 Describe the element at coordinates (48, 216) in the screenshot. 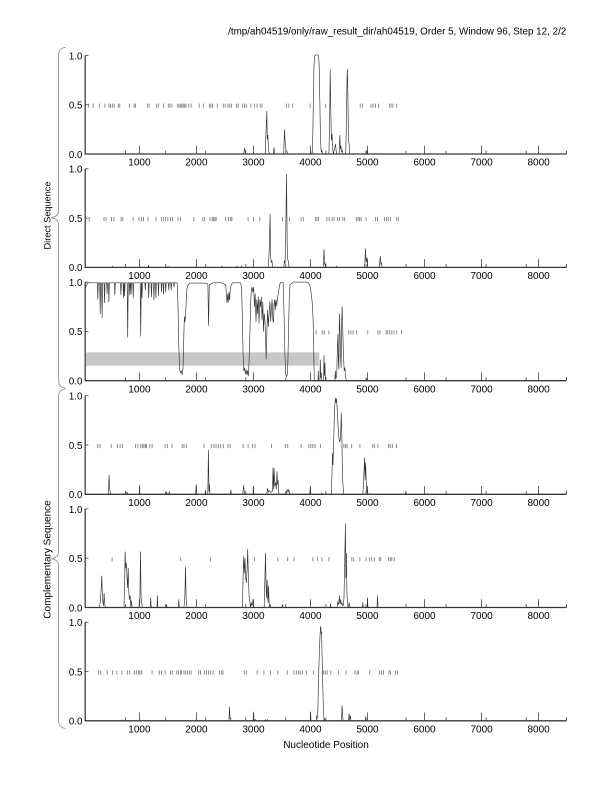

I see `svg-text: Direct Sequence` at that location.